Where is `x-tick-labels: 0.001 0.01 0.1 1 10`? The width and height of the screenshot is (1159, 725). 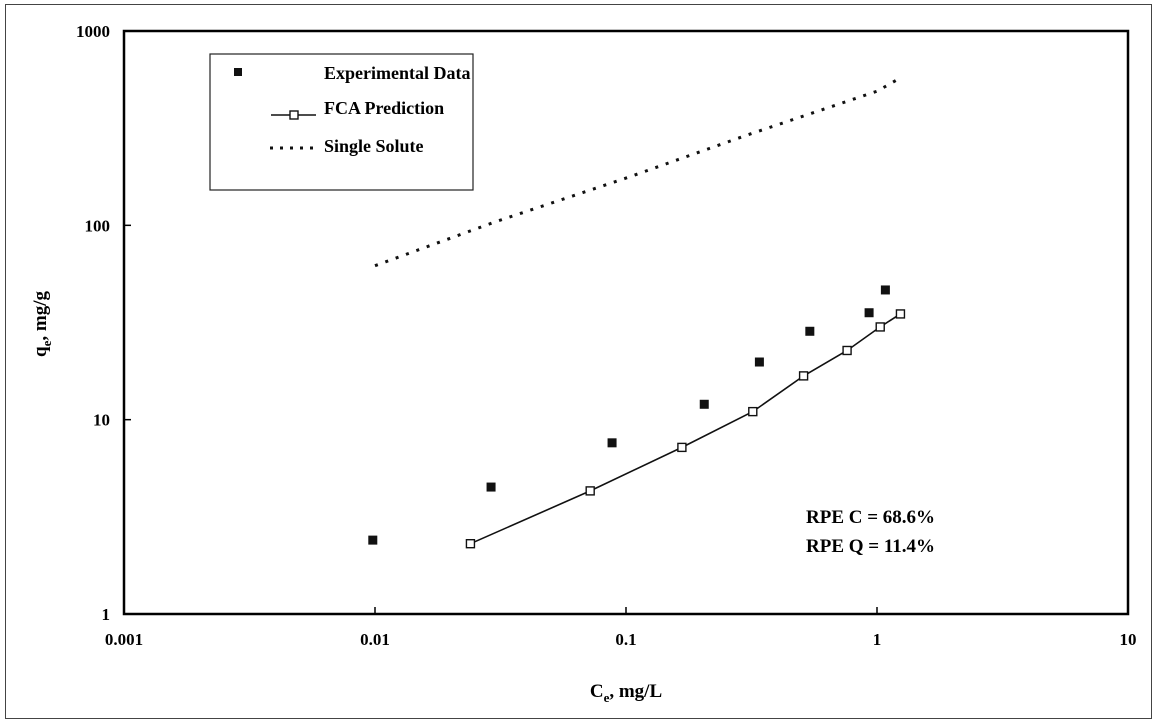
x-tick-labels: 0.001 0.01 0.1 1 10 is located at coordinates (621, 639).